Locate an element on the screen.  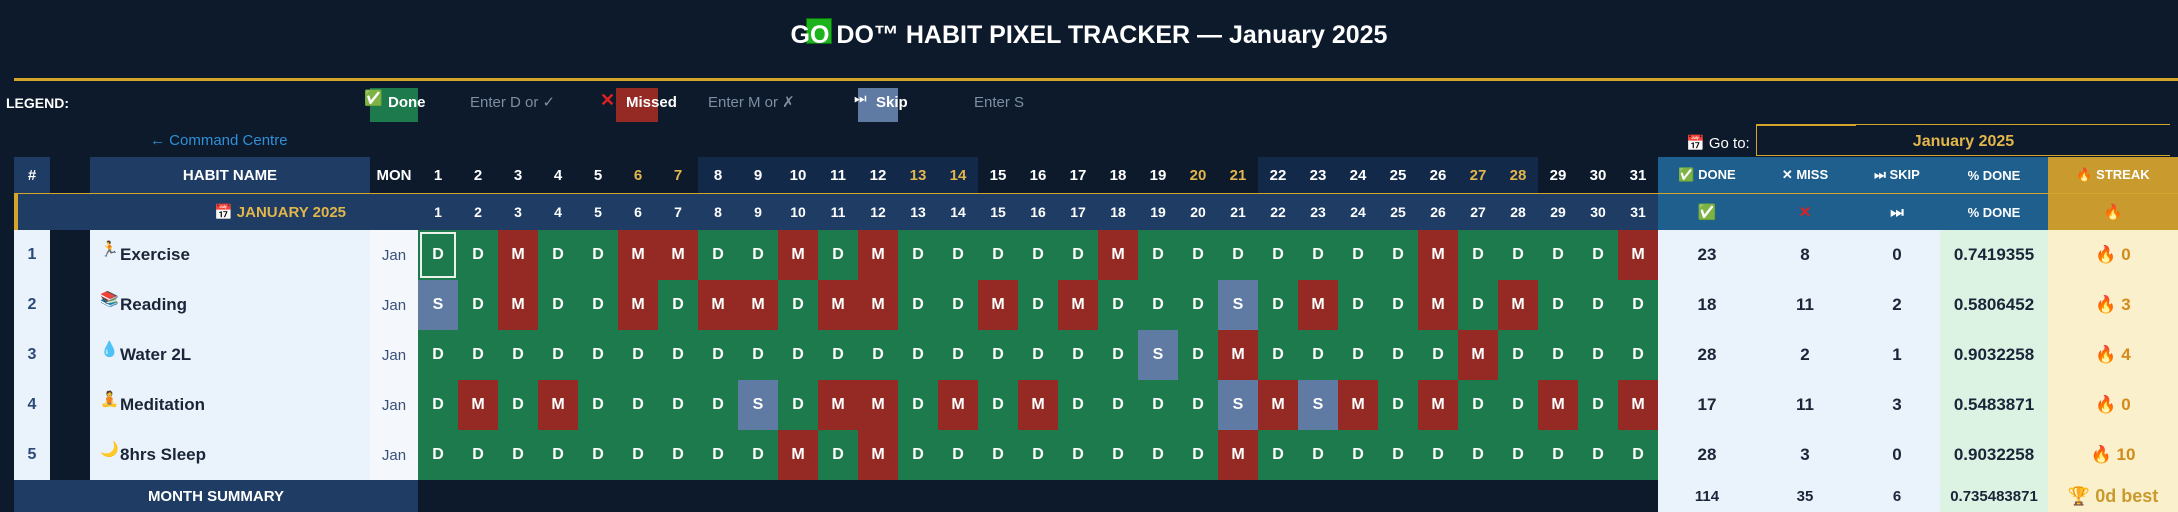
pixel-cell-day-9: M is located at coordinates (758, 305).